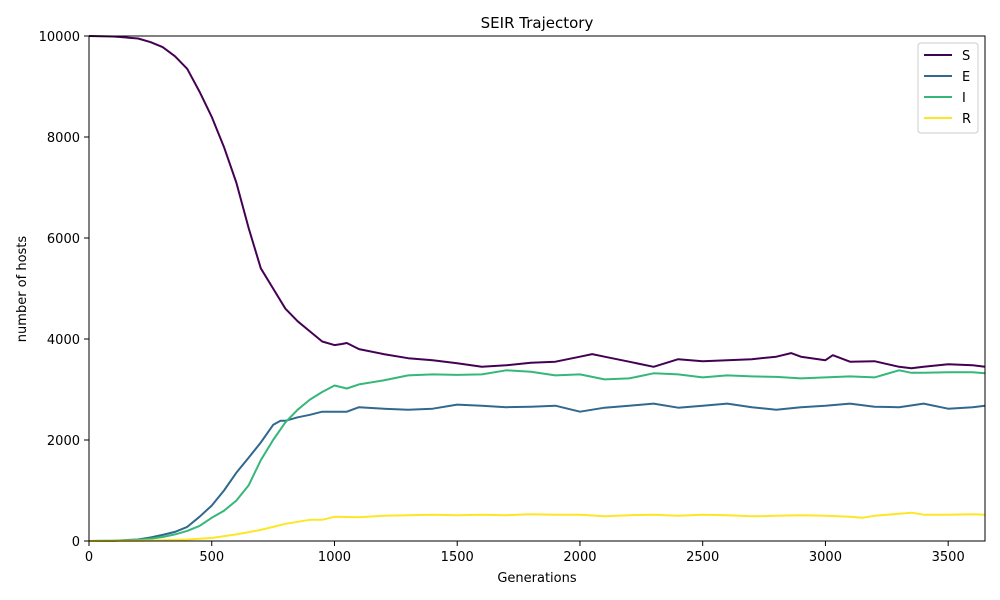  I want to click on legend: SEIR, so click(948, 88).